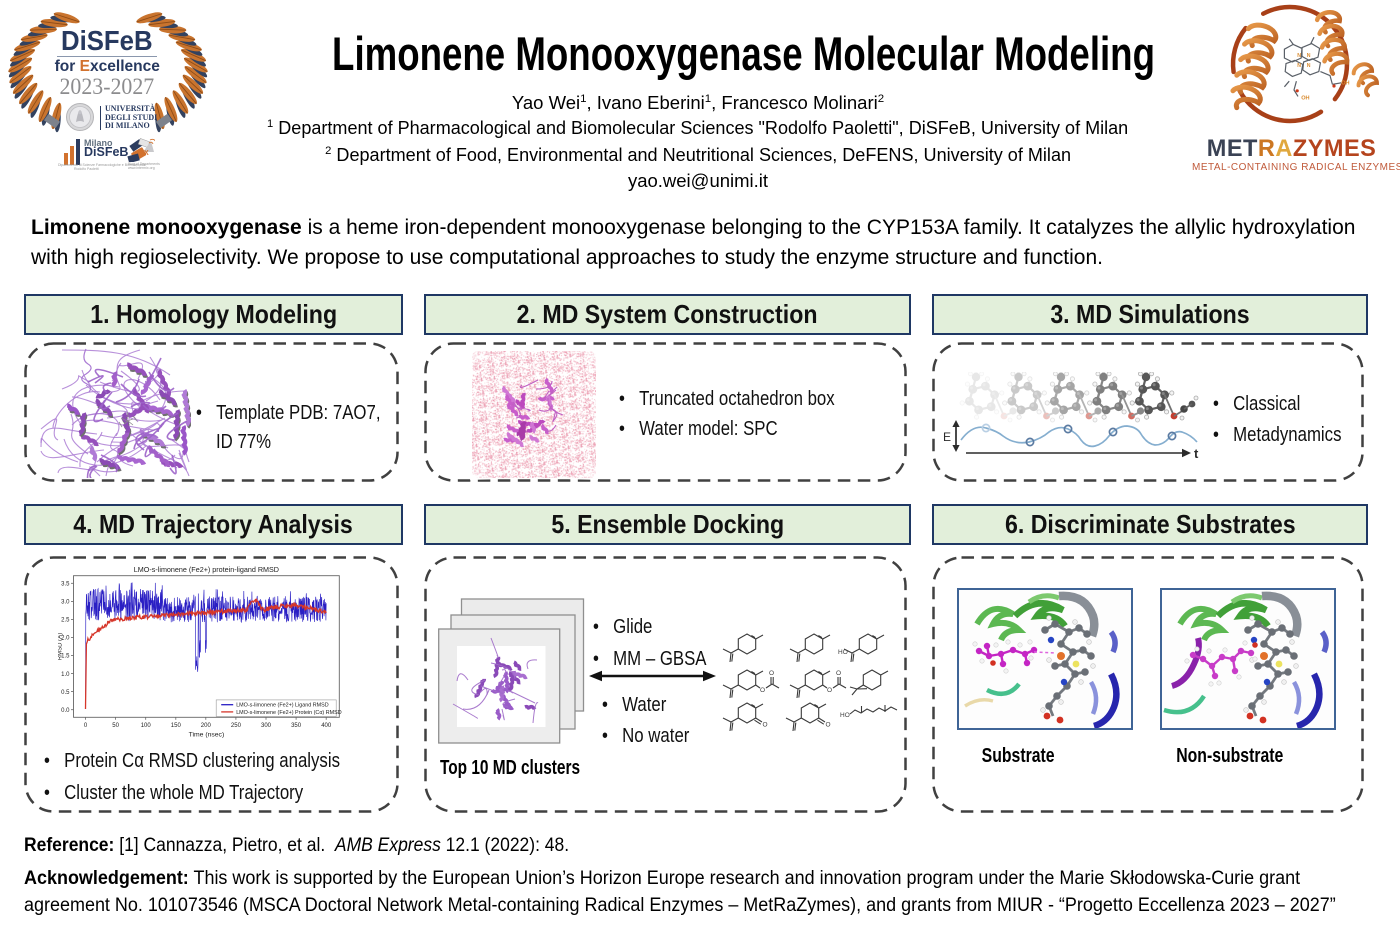 The width and height of the screenshot is (1400, 931). Describe the element at coordinates (65, 603) in the screenshot. I see `svg-text: 3.0` at that location.